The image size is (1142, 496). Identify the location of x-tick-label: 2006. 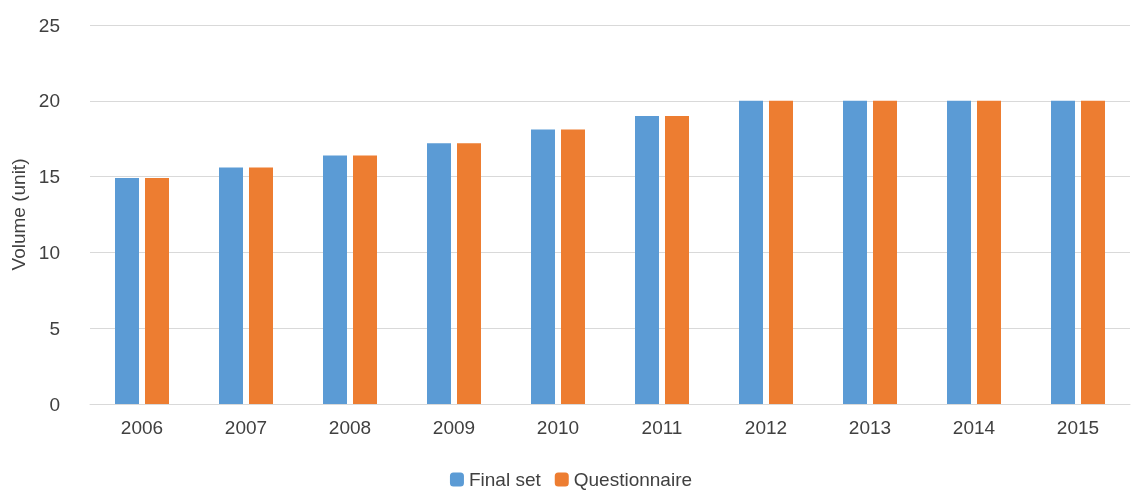
(142, 427).